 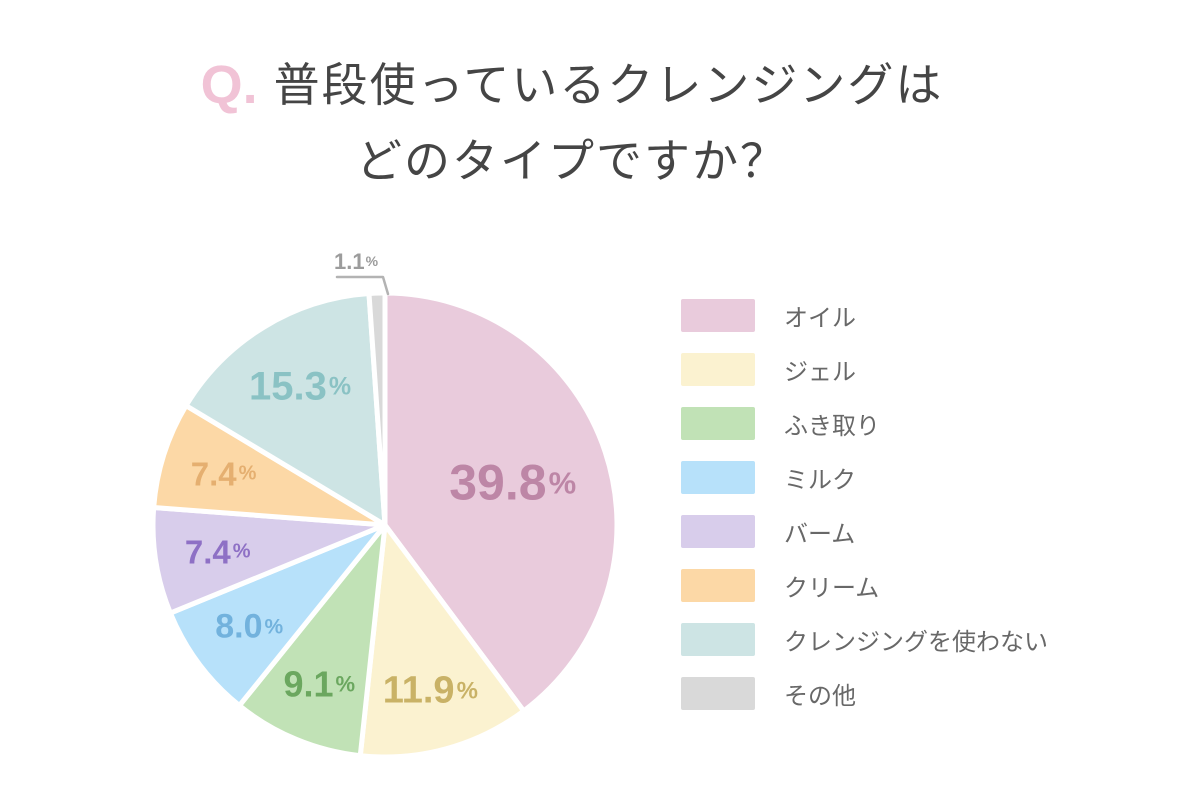 What do you see at coordinates (718, 585) in the screenshot?
I see `legend-swatch-cream` at bounding box center [718, 585].